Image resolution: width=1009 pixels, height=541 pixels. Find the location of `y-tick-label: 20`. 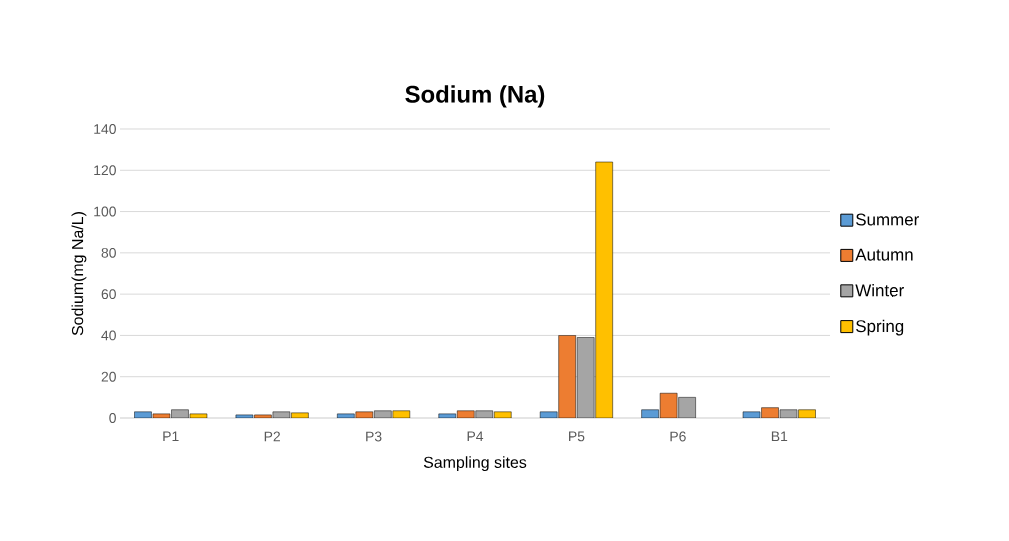

y-tick-label: 20 is located at coordinates (108, 376).